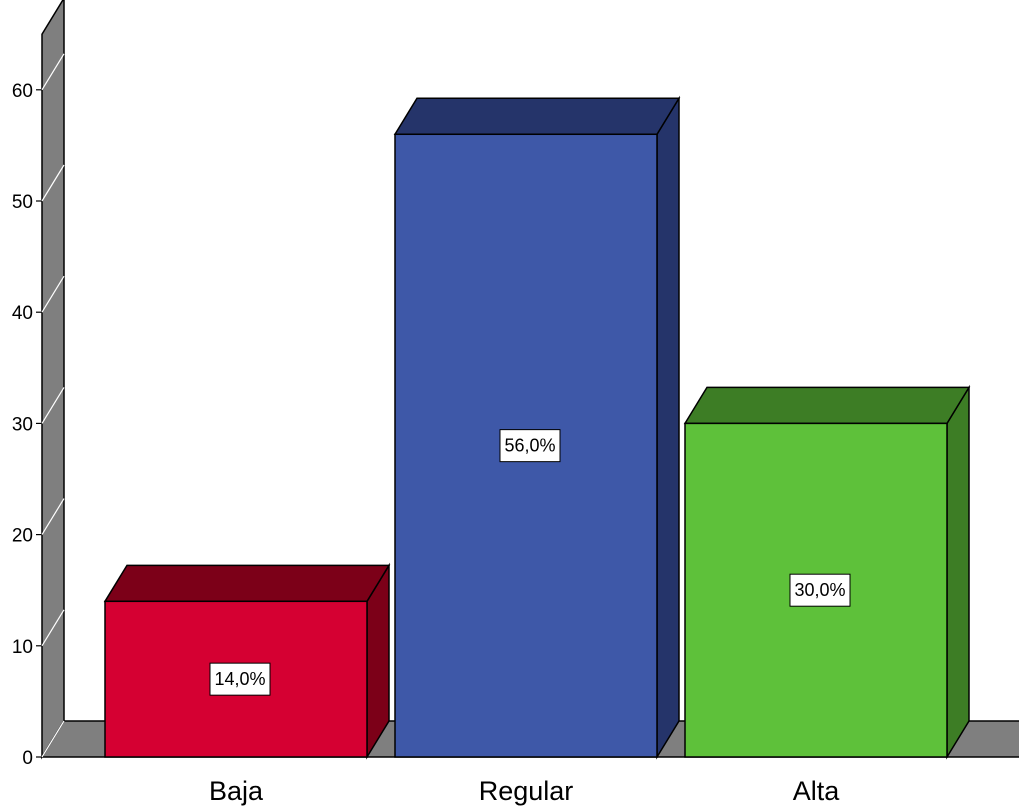  Describe the element at coordinates (22, 647) in the screenshot. I see `y-tick-label: 10` at that location.